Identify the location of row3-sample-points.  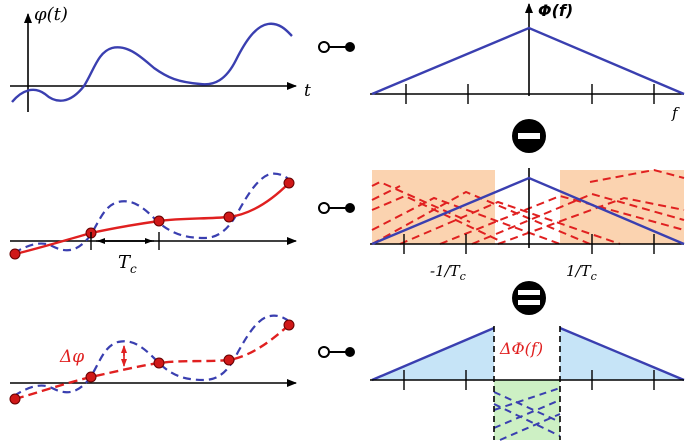
(152, 362).